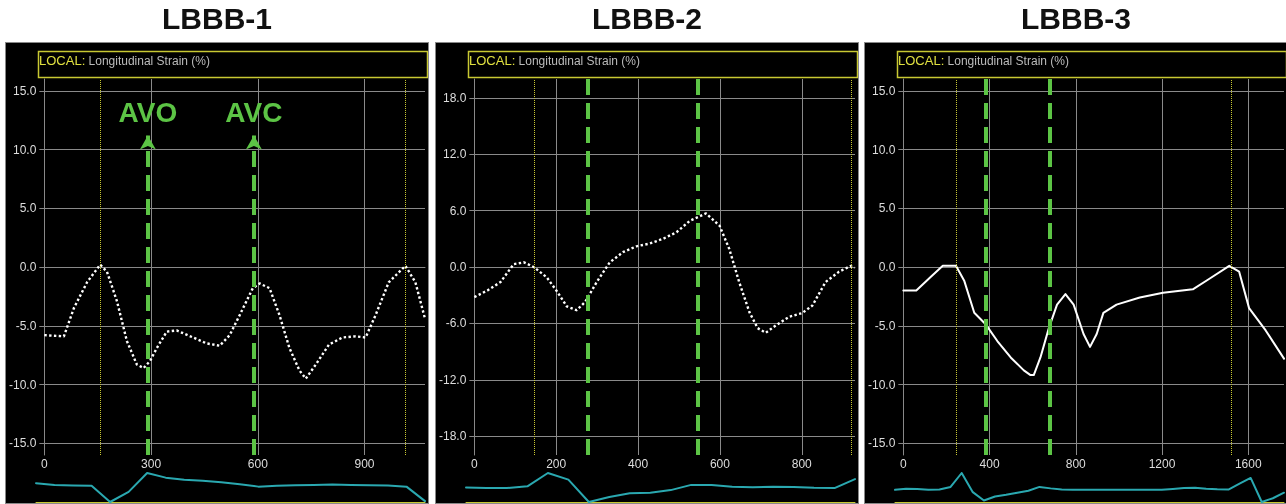  What do you see at coordinates (452, 379) in the screenshot?
I see `y-tick-label: -12.0` at bounding box center [452, 379].